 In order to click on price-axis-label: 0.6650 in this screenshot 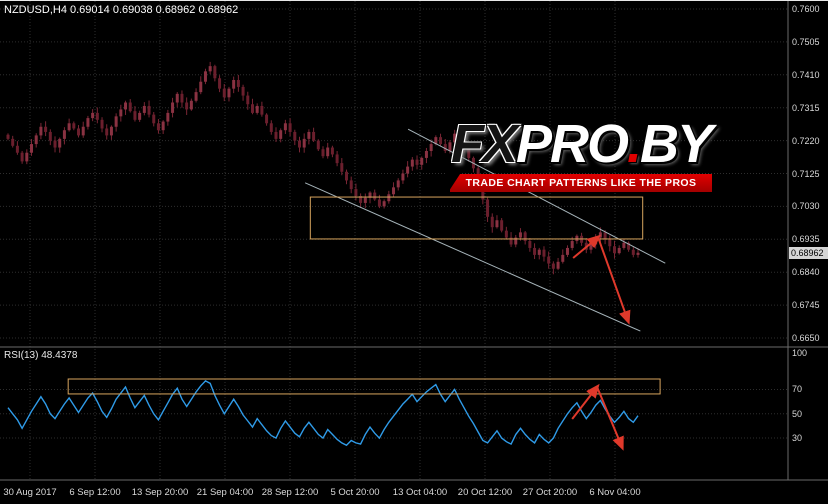, I will do `click(806, 338)`.